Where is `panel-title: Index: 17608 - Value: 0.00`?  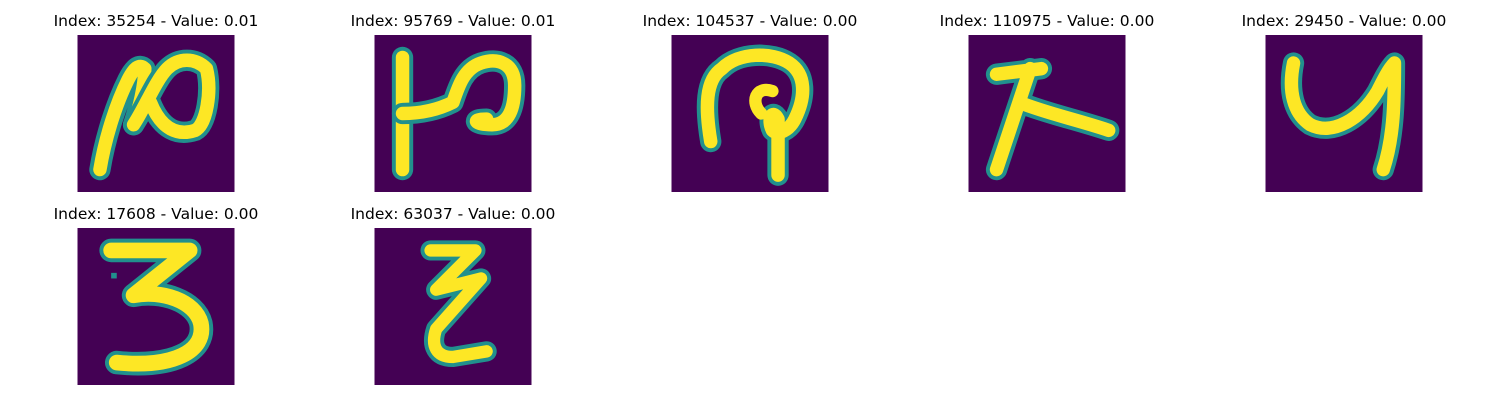
panel-title: Index: 17608 - Value: 0.00 is located at coordinates (156, 214).